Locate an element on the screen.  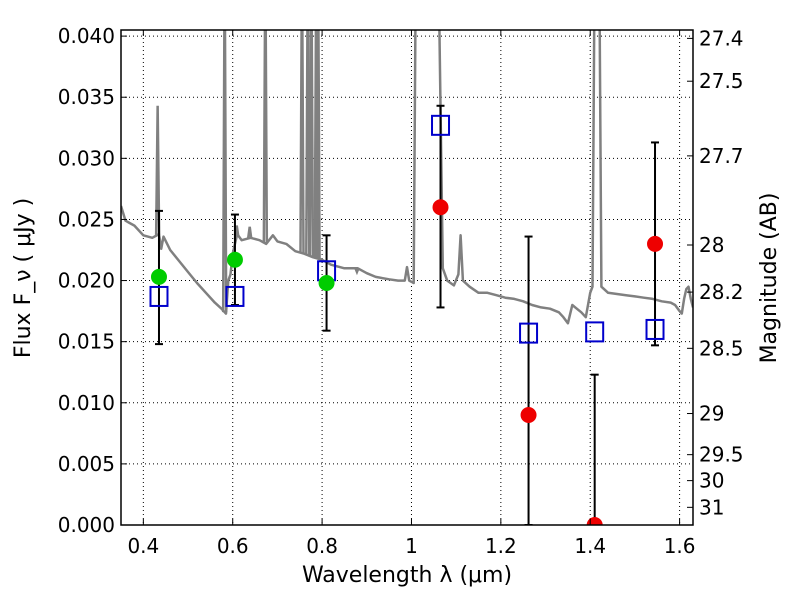
y-axis-label-left: Flux F_ν ( μJy ) is located at coordinates (23, 278).